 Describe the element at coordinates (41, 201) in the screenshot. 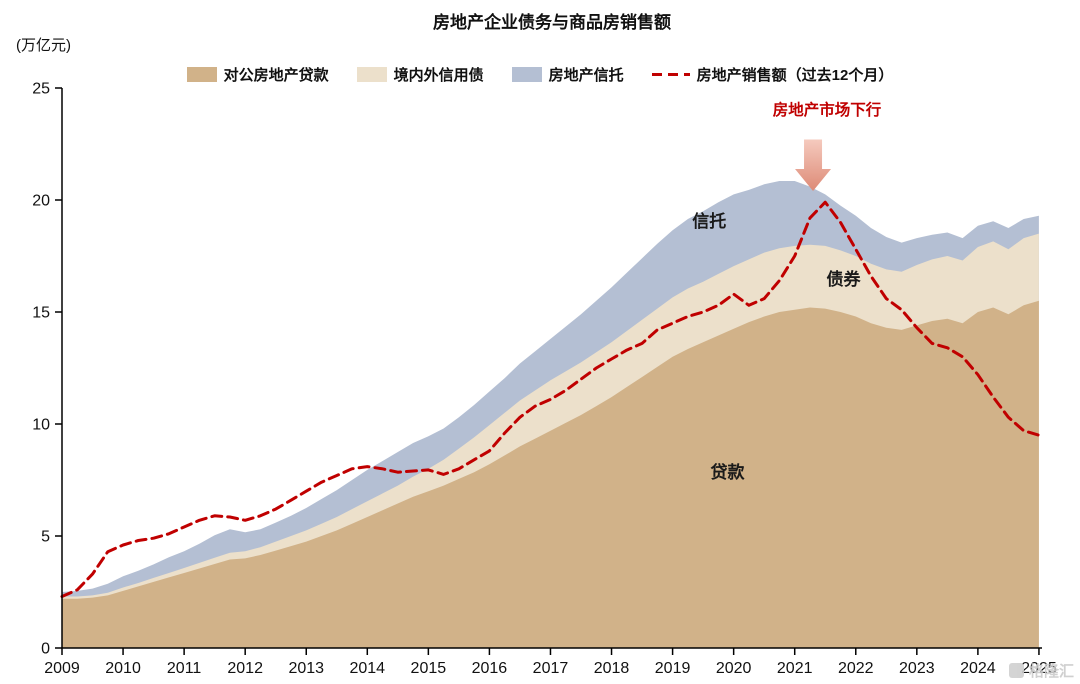

I see `y-axis-tick-label: 20` at that location.